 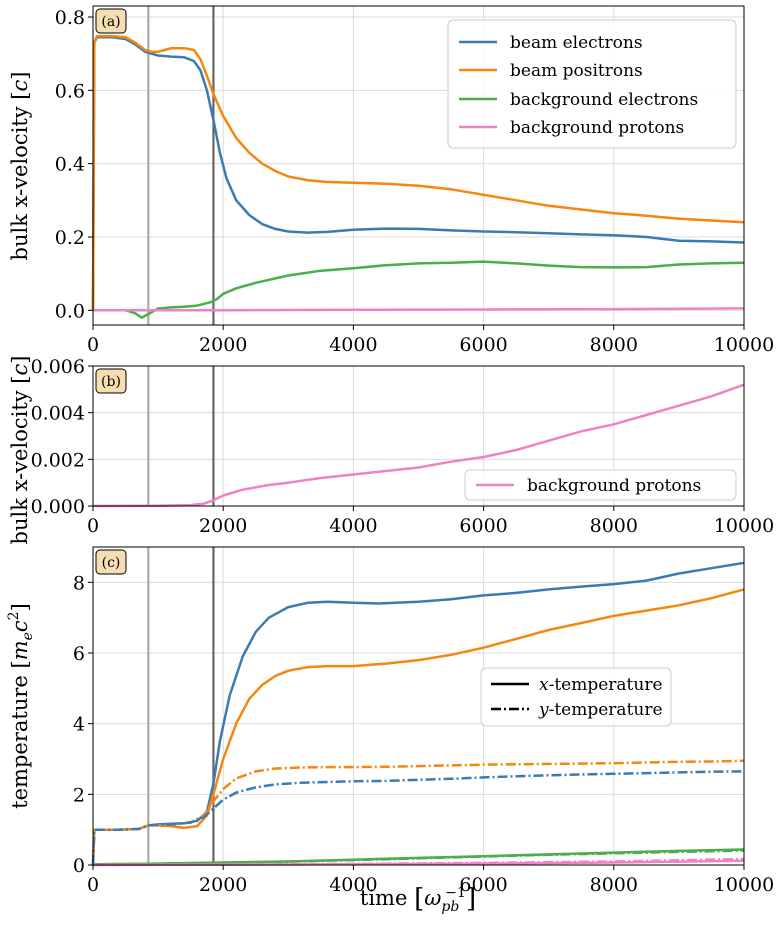 I want to click on x-axis-title: time [ωpb−1], so click(x=418, y=899).